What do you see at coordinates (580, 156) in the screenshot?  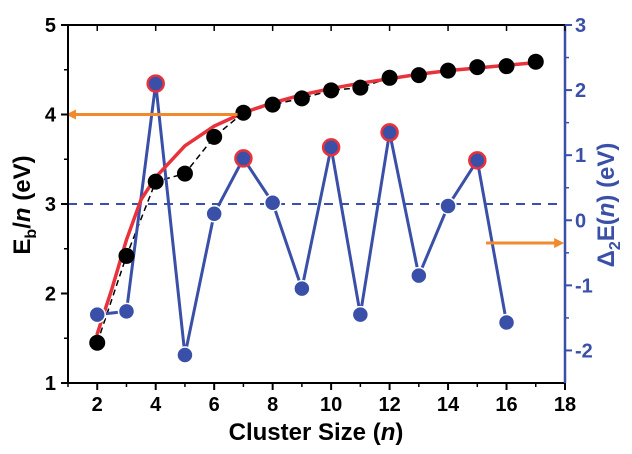 I see `right-tick-label-1: 1` at bounding box center [580, 156].